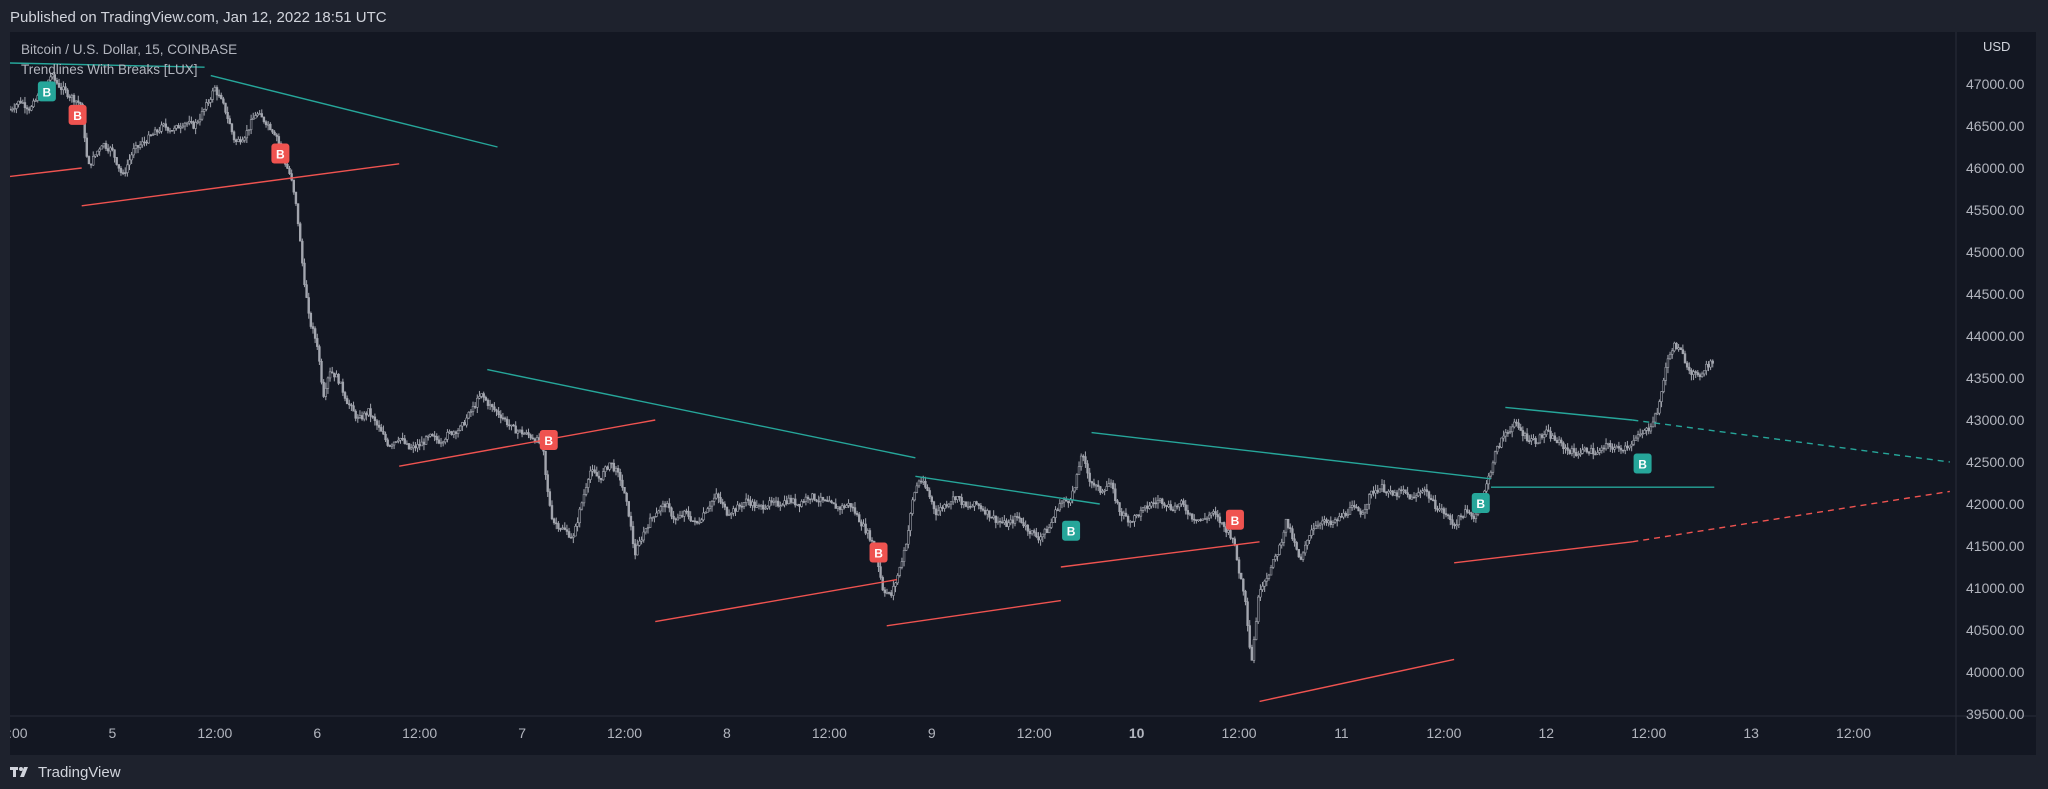 This screenshot has height=789, width=2048. I want to click on indicator-title: Trendlines With Breaks [LUX], so click(109, 69).